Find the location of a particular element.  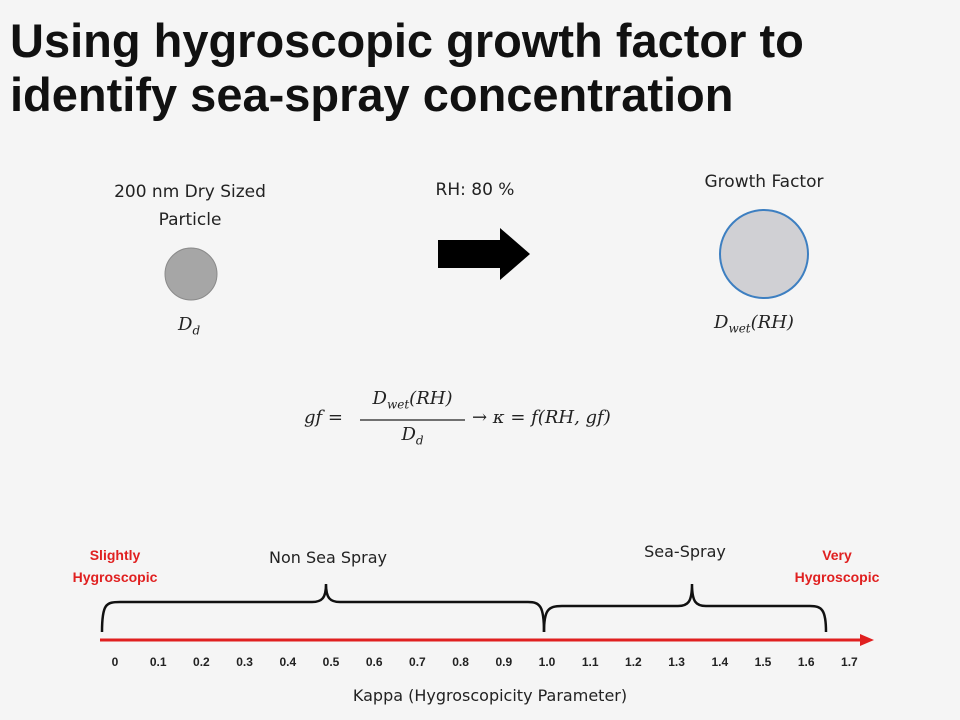

wet-diameter-letter: D is located at coordinates (721, 322).